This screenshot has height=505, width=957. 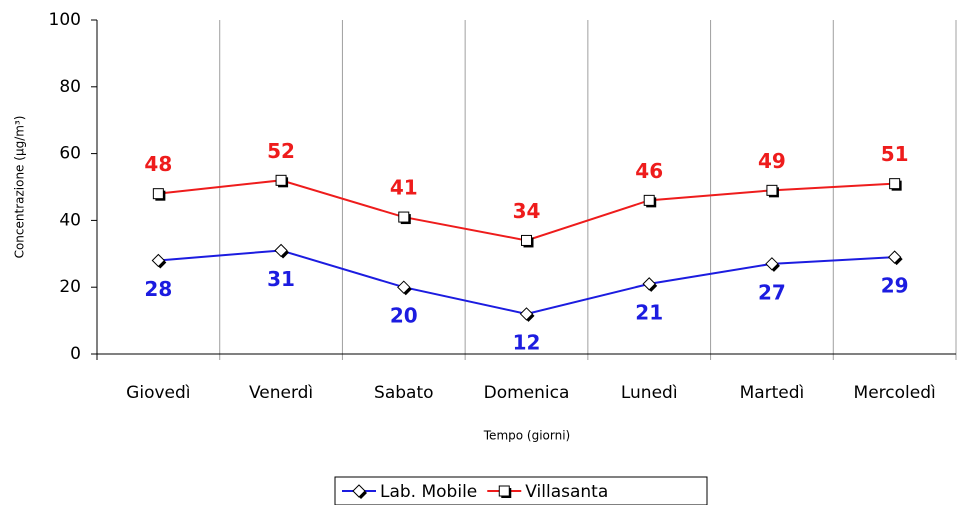 What do you see at coordinates (404, 316) in the screenshot?
I see `data-label: 20` at bounding box center [404, 316].